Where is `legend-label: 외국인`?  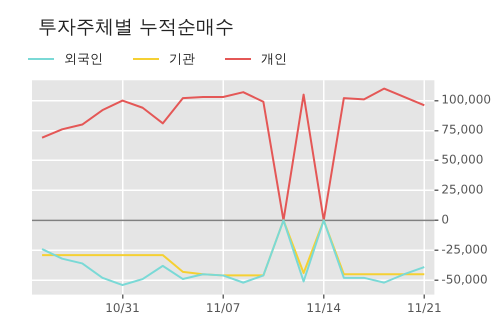
legend-label: 외국인 is located at coordinates (83, 59).